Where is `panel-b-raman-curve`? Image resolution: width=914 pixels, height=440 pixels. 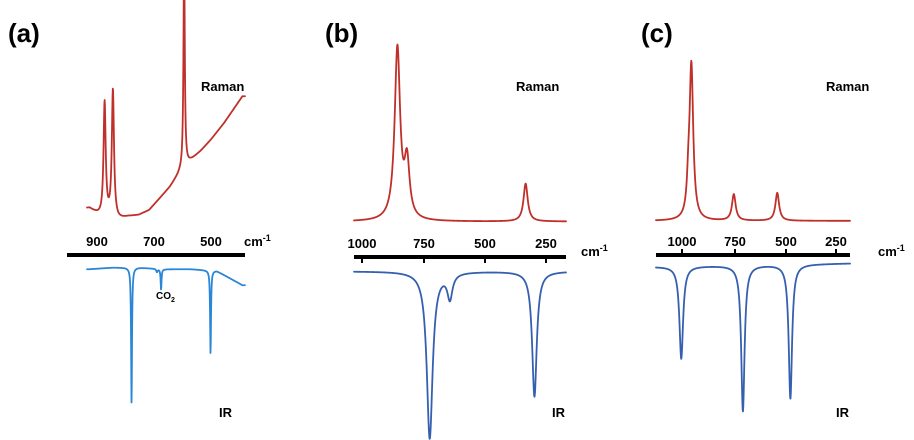
panel-b-raman-curve is located at coordinates (460, 133).